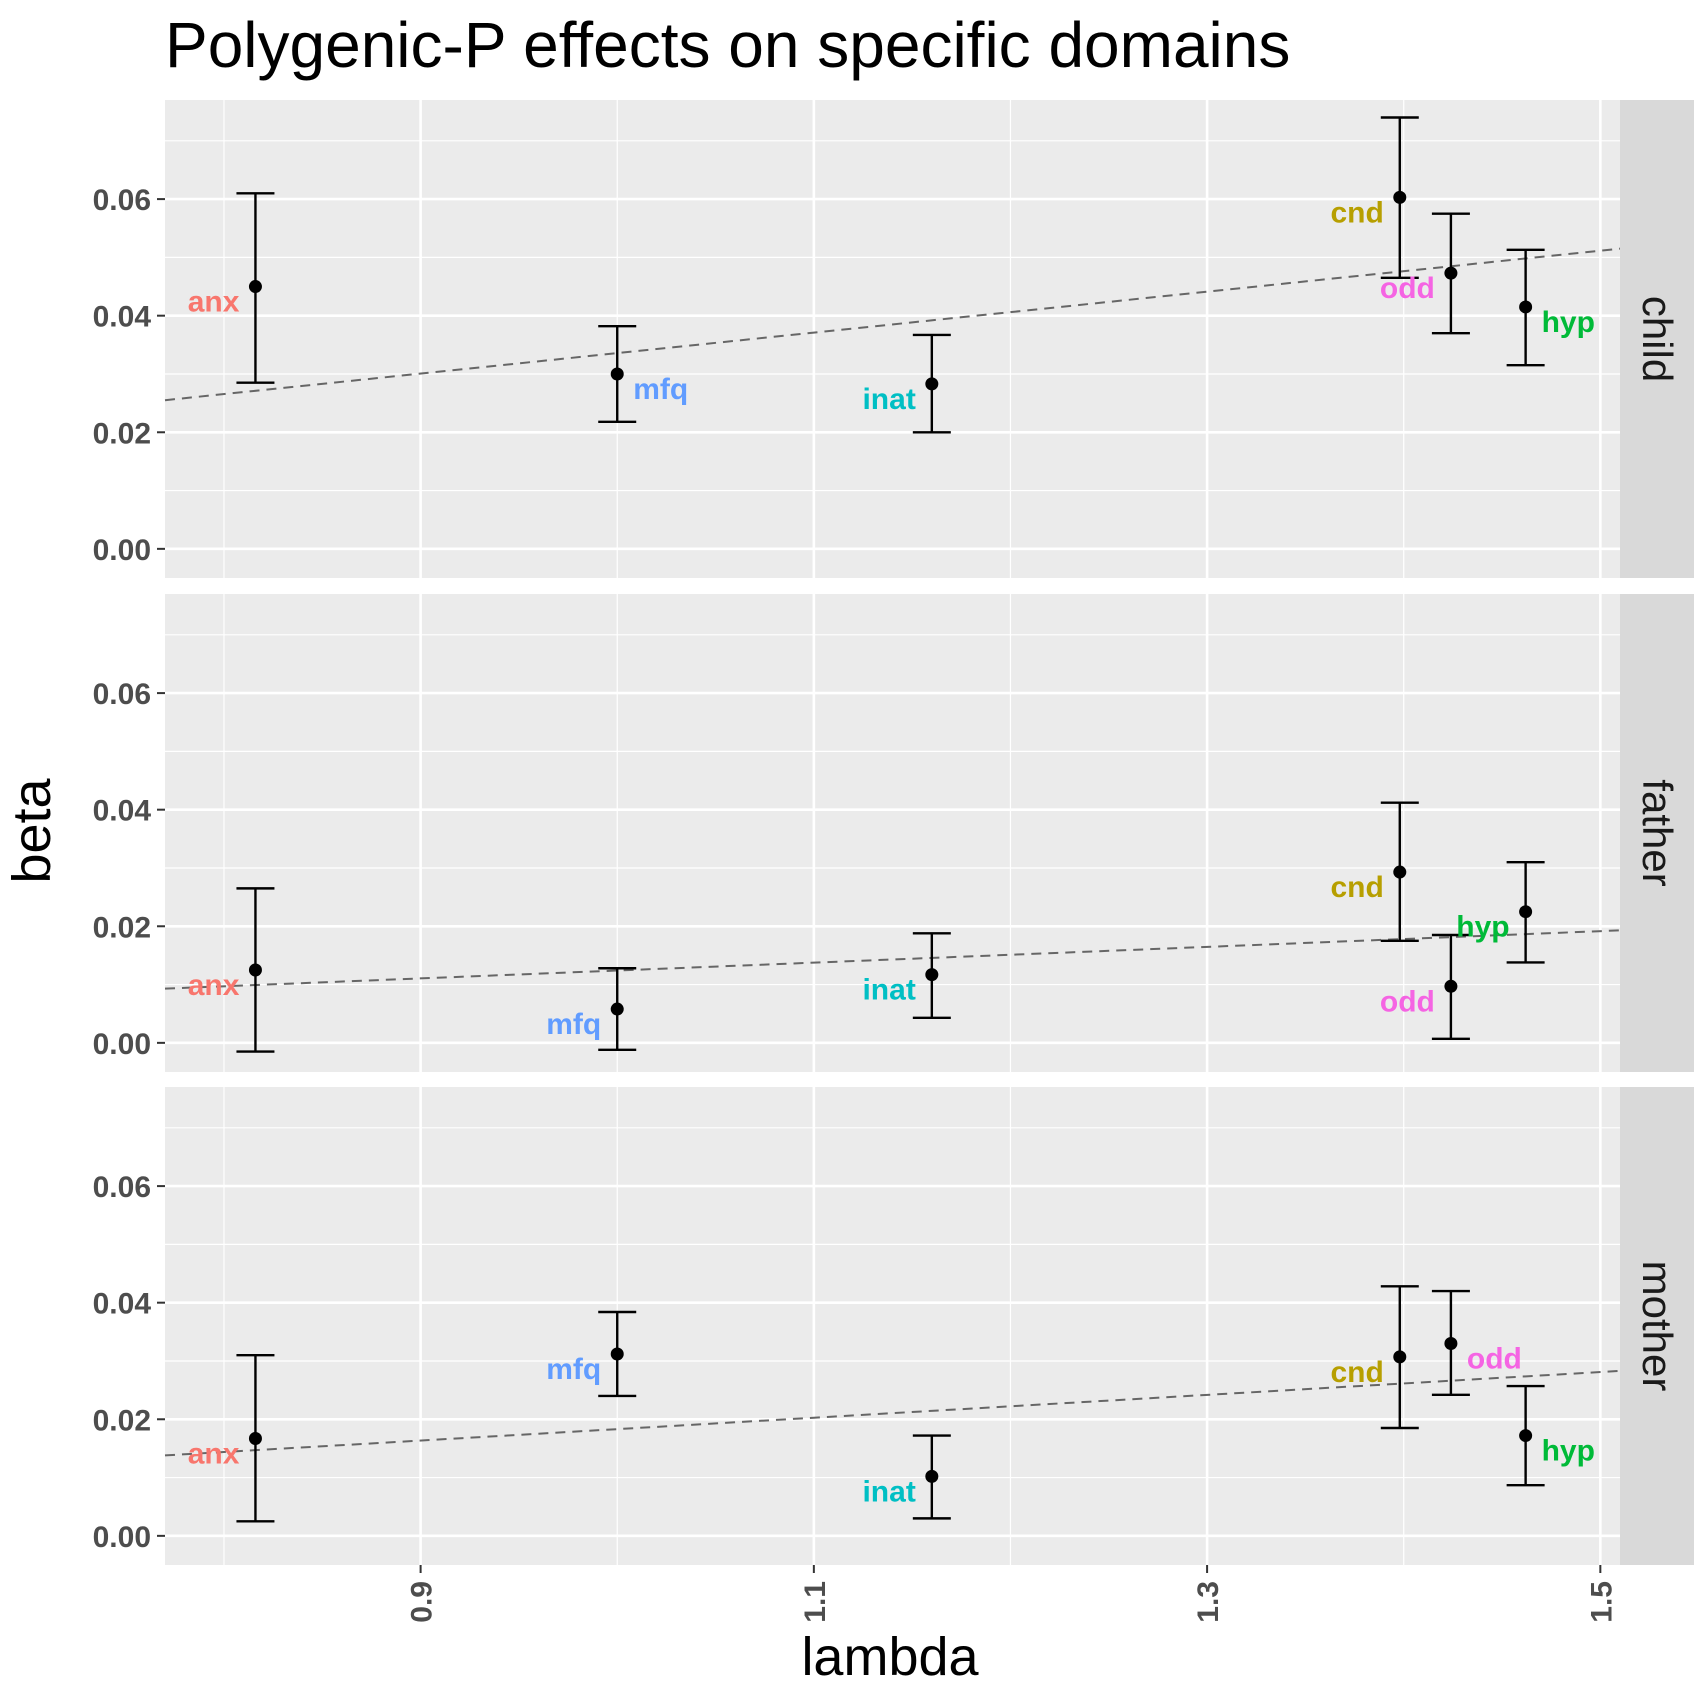  I want to click on facet-strip-label: child, so click(1657, 339).